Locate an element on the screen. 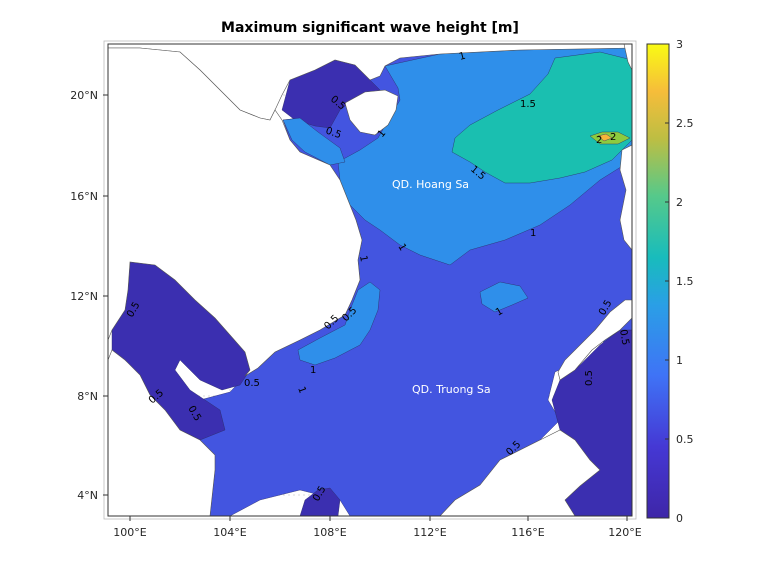  sea-region-1.5 is located at coordinates (541, 117).